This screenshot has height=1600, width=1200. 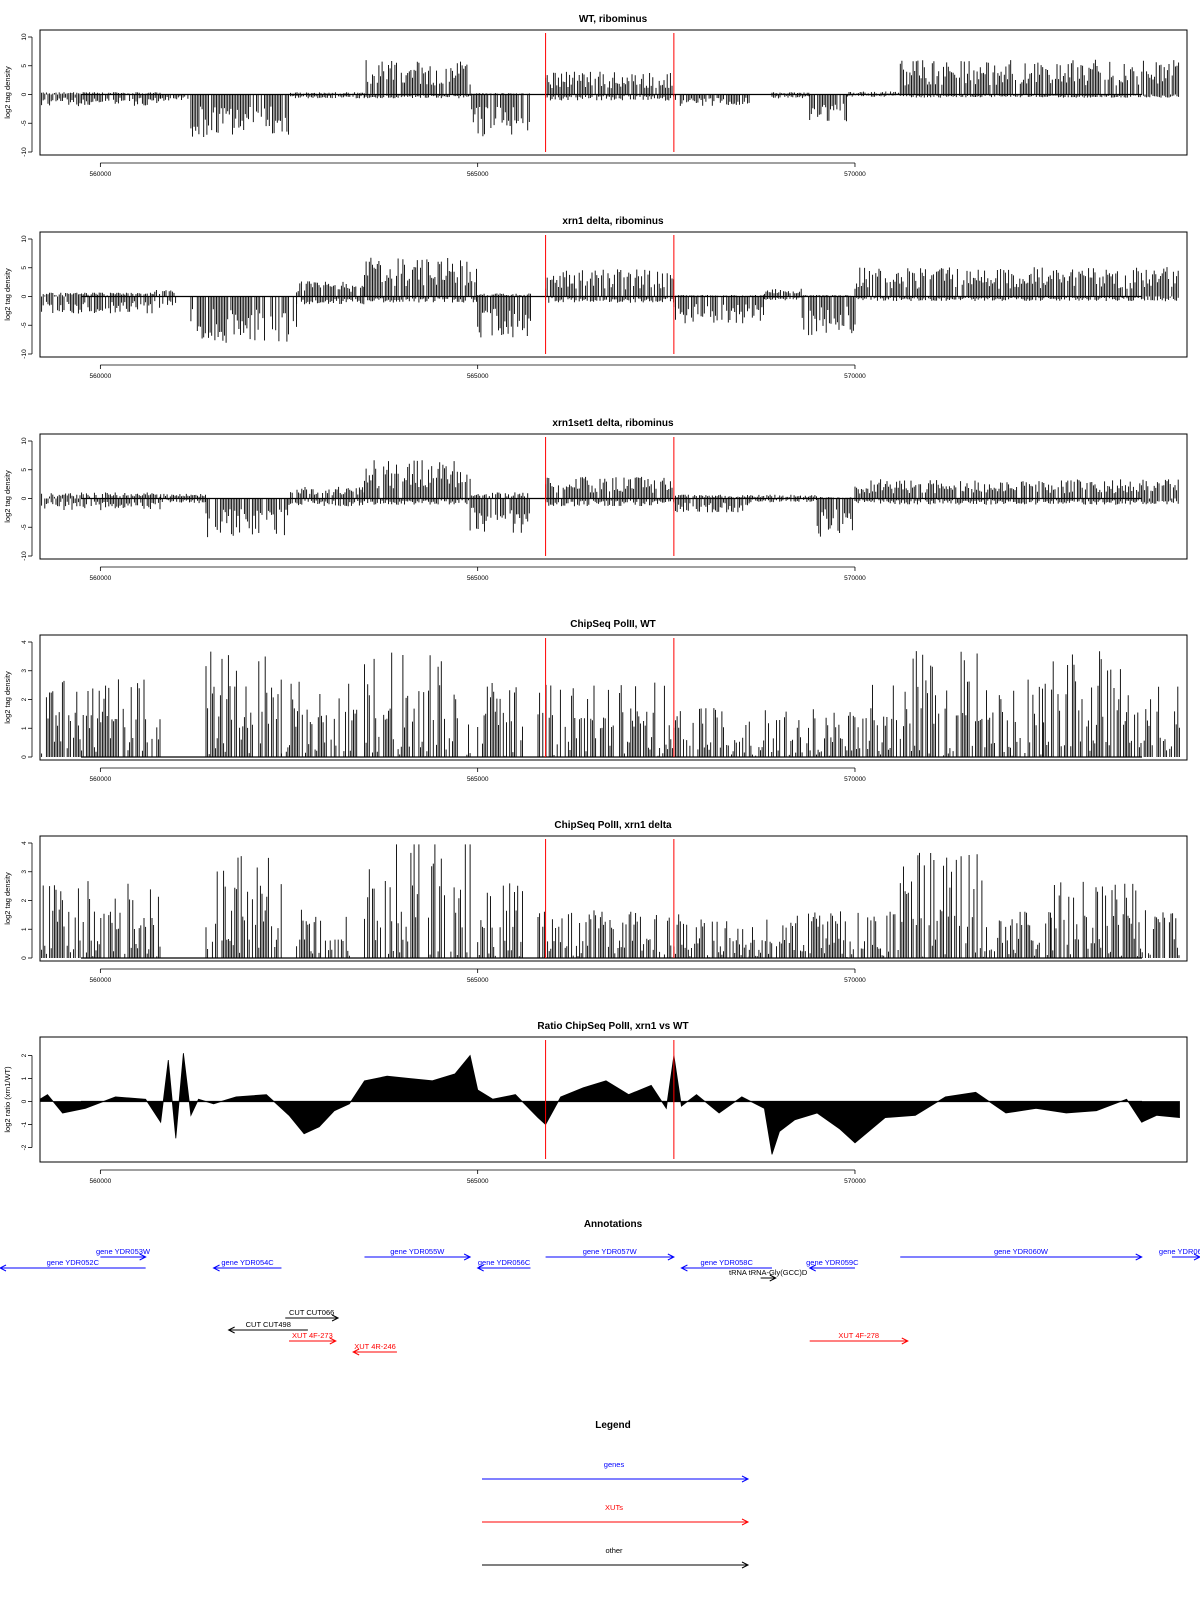 I want to click on annotation-label: tRNA tRNA-Gly(GCC)D, so click(x=768, y=1272).